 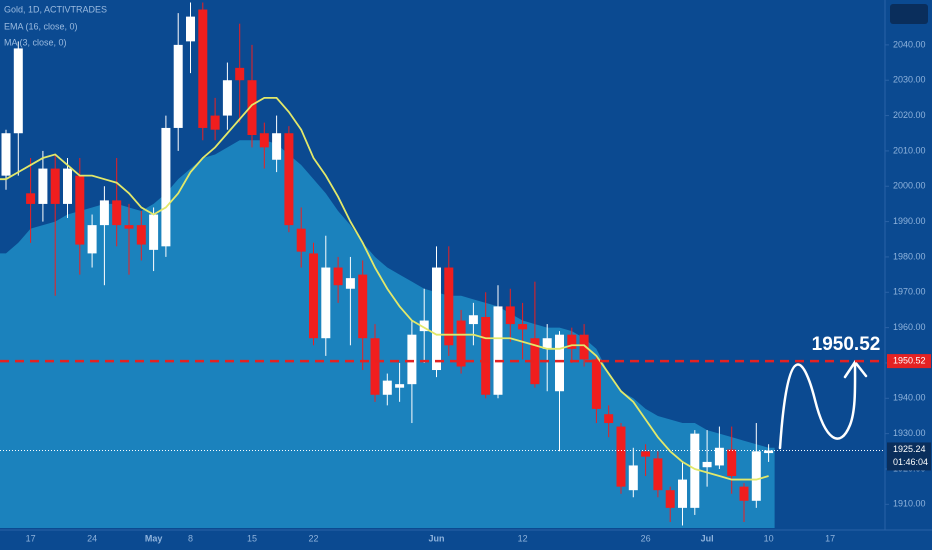 I want to click on y-tick-label: 1960.00, so click(x=909, y=327).